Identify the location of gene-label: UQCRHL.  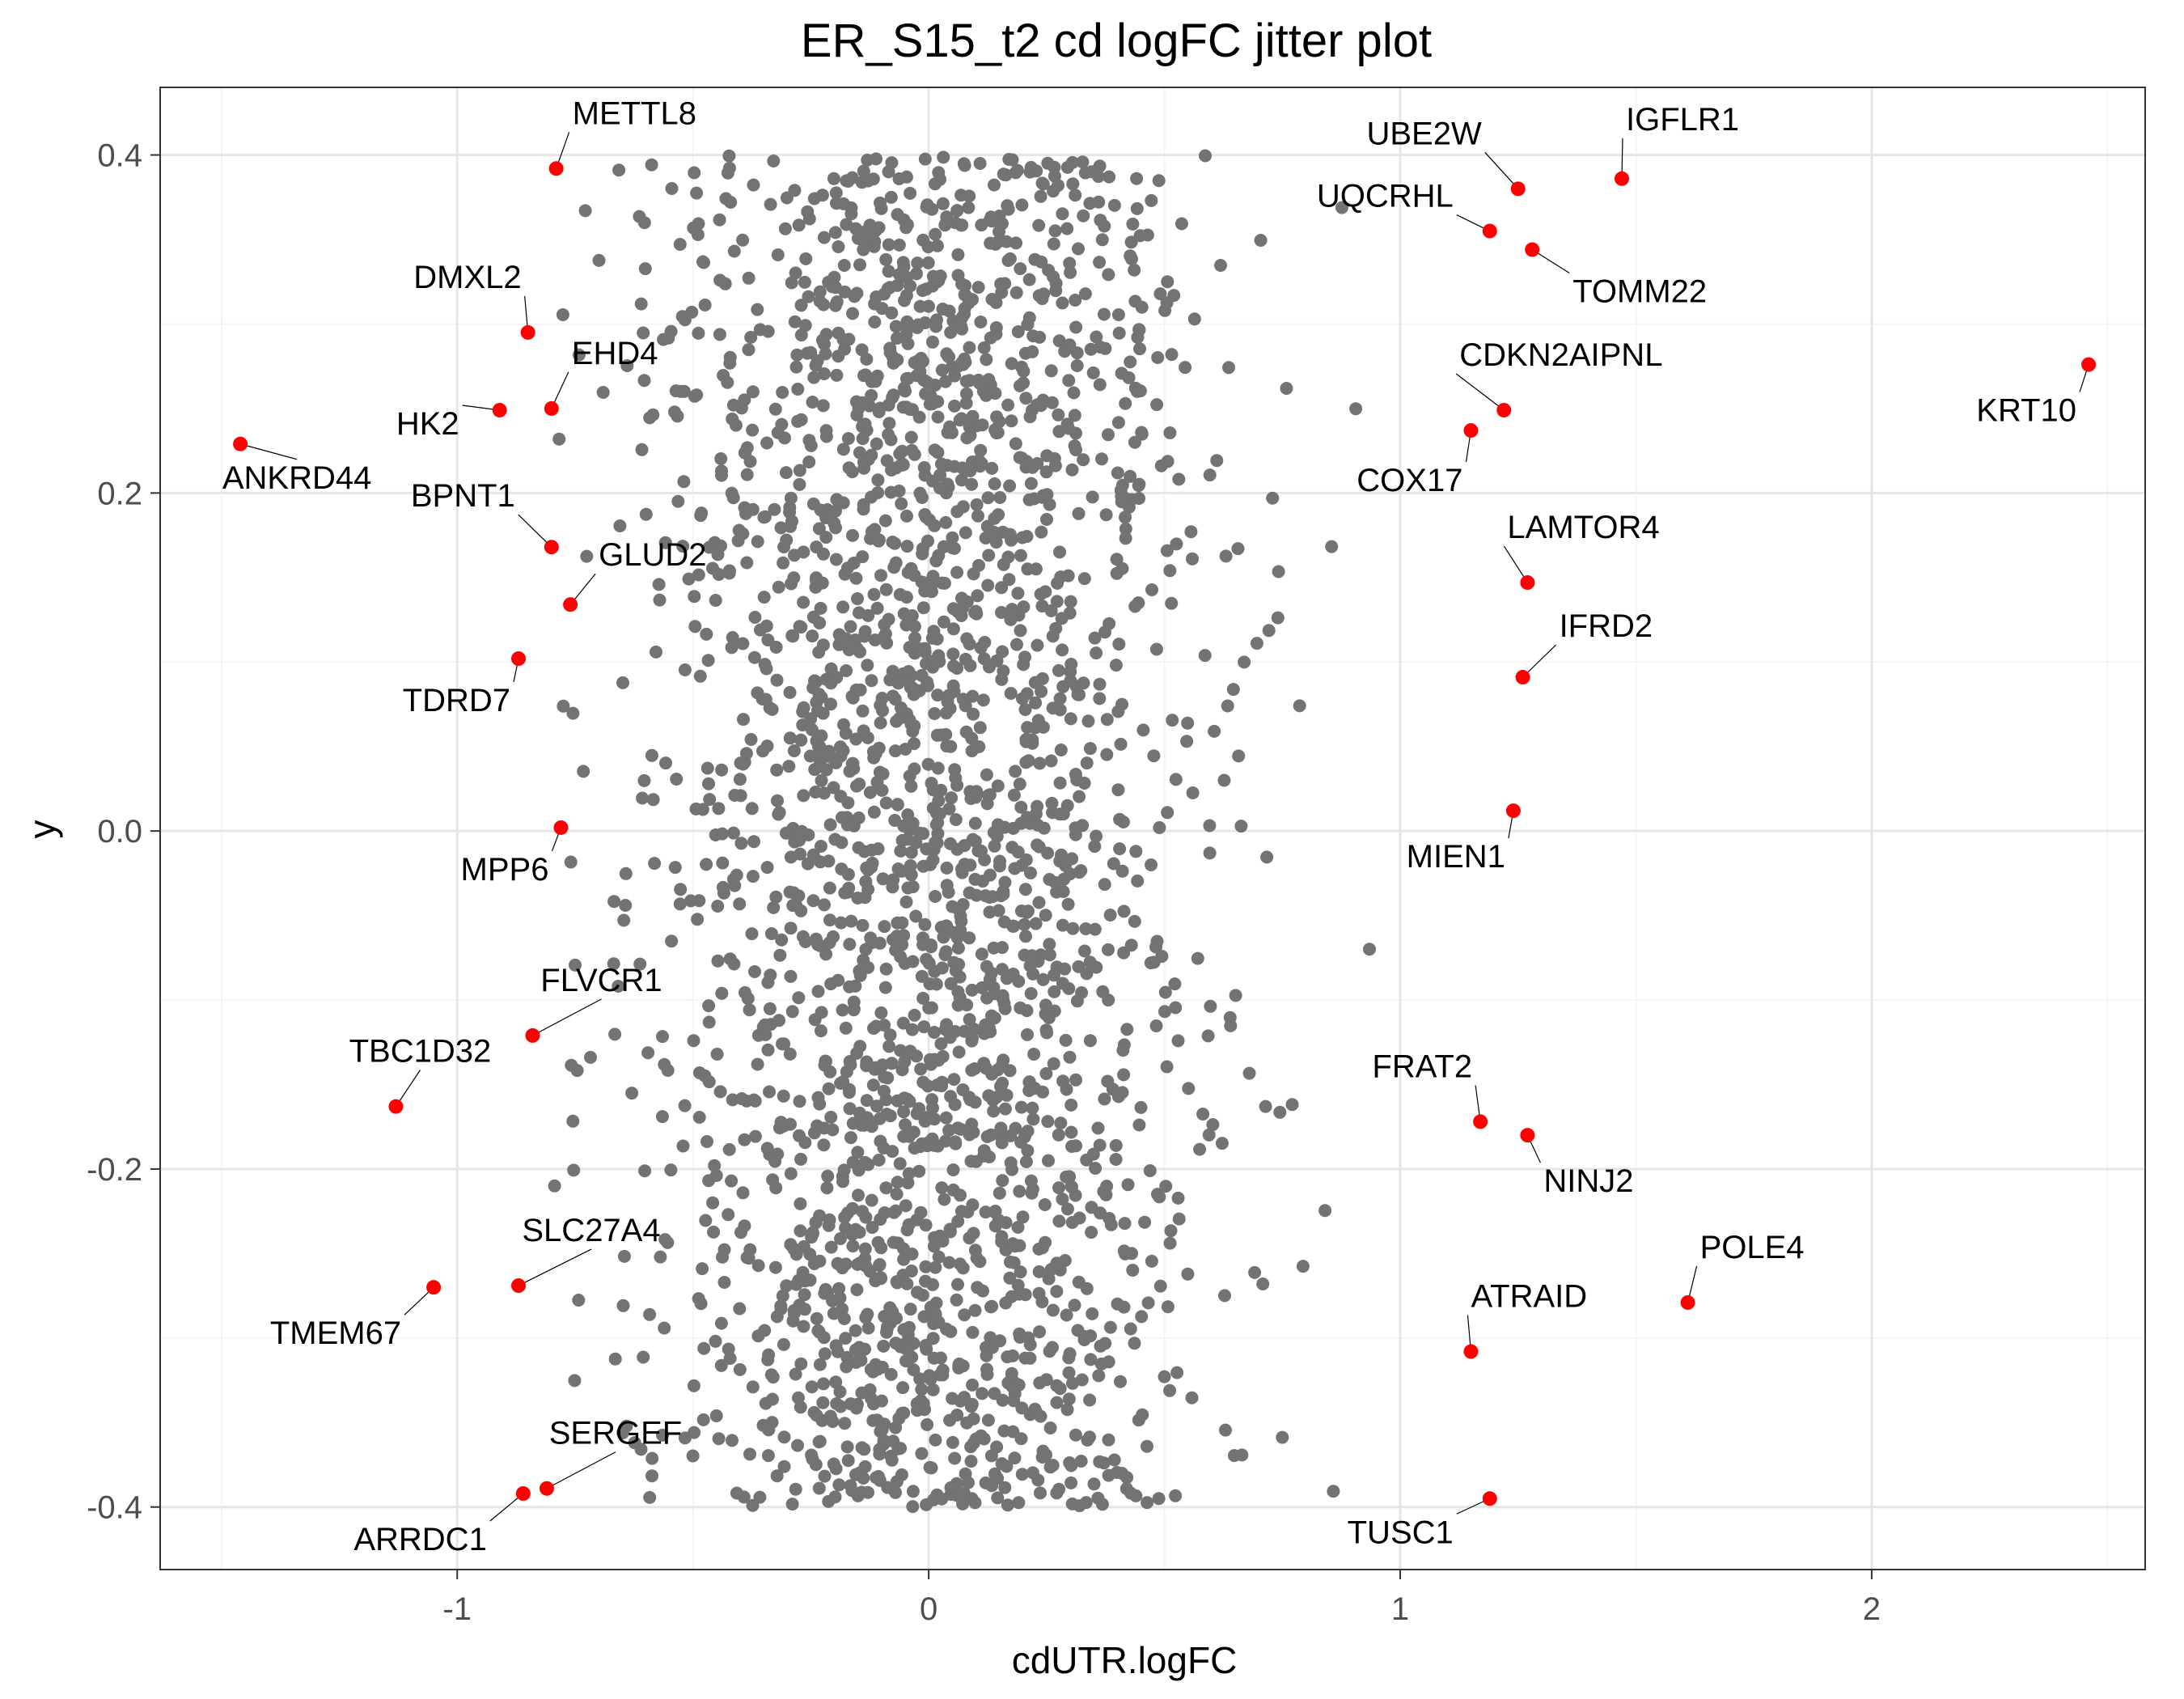
(1385, 196).